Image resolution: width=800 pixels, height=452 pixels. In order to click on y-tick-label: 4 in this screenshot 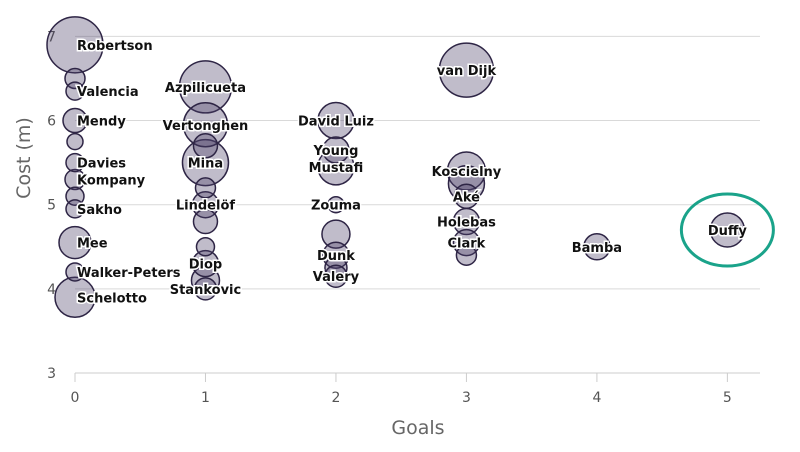, I will do `click(51, 290)`.